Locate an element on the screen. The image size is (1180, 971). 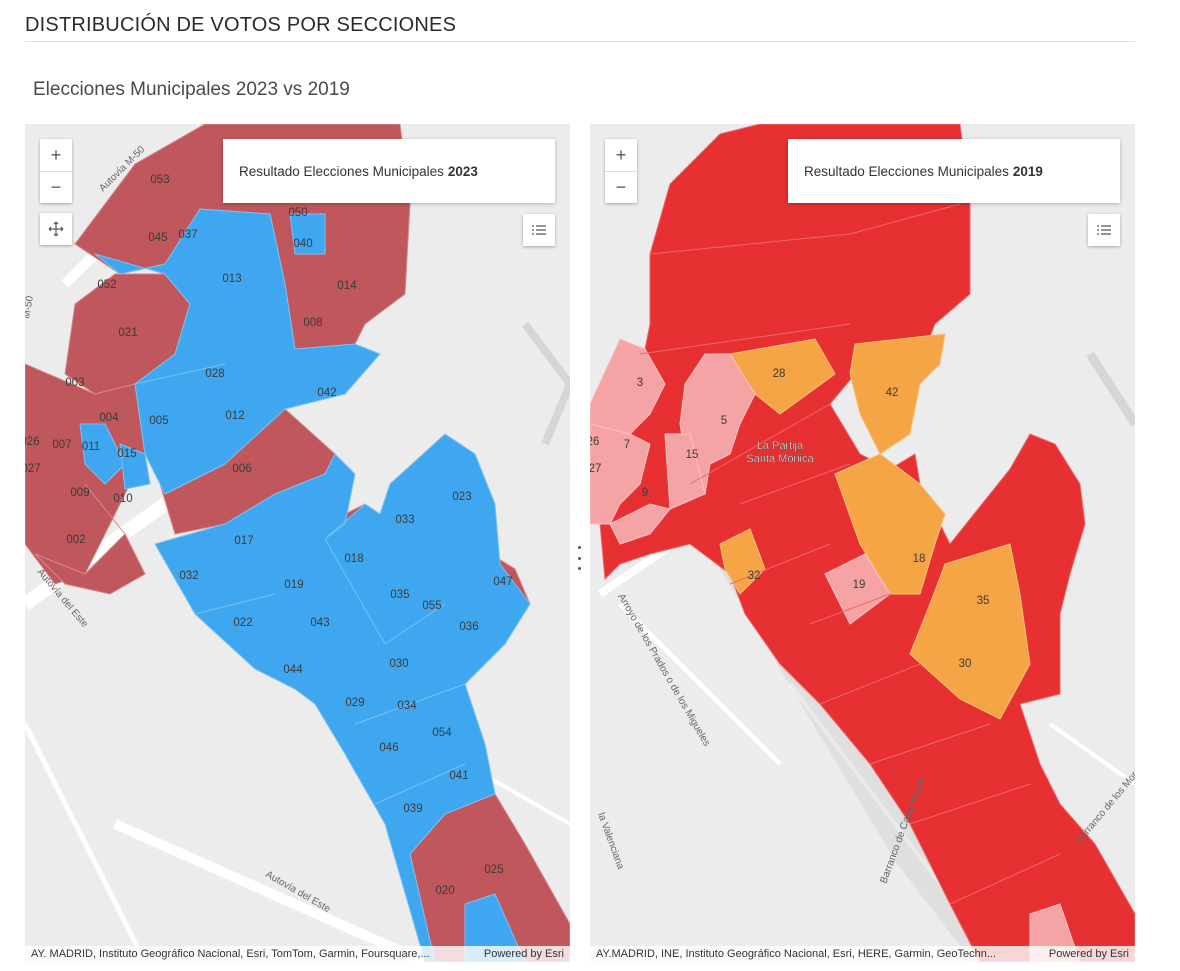
section-label-013: 013 is located at coordinates (231, 279).